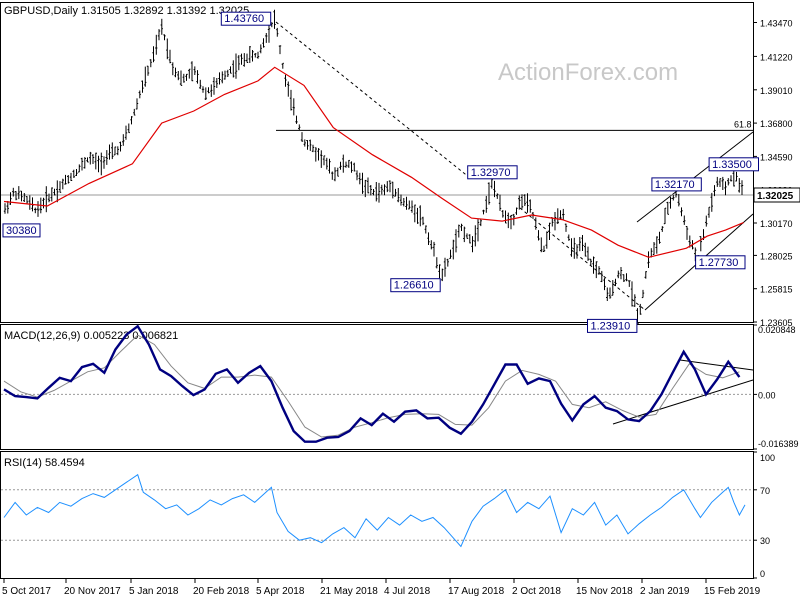 This screenshot has height=605, width=800. I want to click on rsi-header: RSI(14) 58.4594, so click(44, 463).